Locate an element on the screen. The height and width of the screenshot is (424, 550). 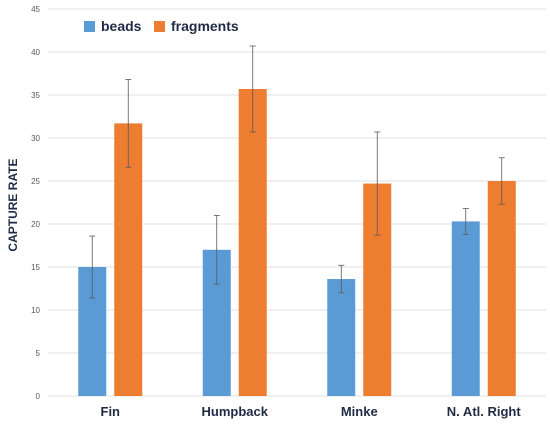
y-tick-label: 15 is located at coordinates (35, 267).